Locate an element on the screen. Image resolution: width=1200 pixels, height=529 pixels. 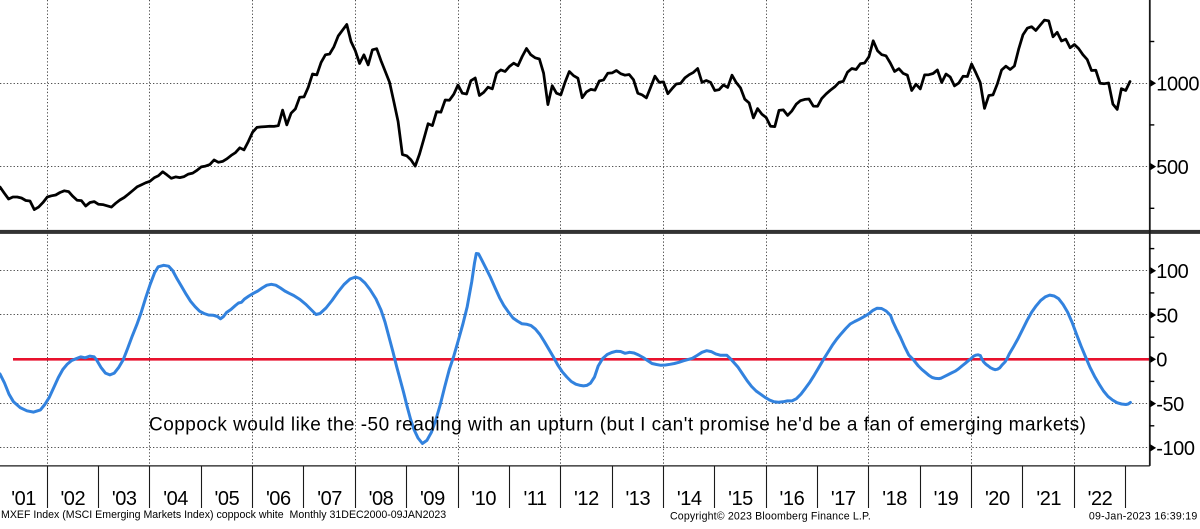
svg-text: '17 is located at coordinates (843, 499).